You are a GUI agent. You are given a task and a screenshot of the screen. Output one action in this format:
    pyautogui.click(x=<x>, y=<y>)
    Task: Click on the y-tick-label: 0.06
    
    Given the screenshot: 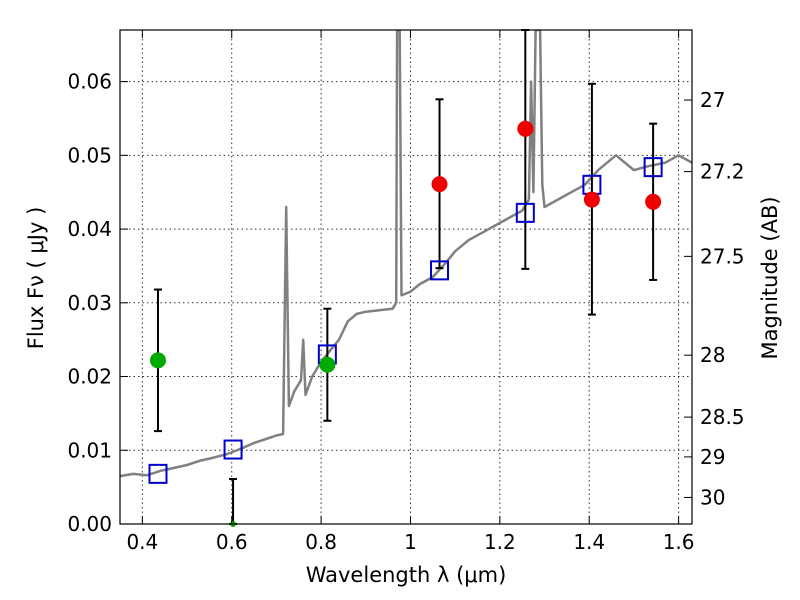 What is the action you would take?
    pyautogui.click(x=89, y=82)
    